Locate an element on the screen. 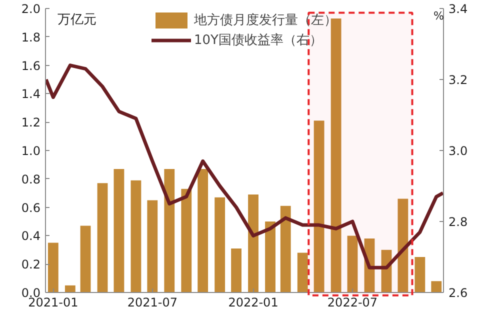  x-tick-label: 2021-07 is located at coordinates (152, 303).